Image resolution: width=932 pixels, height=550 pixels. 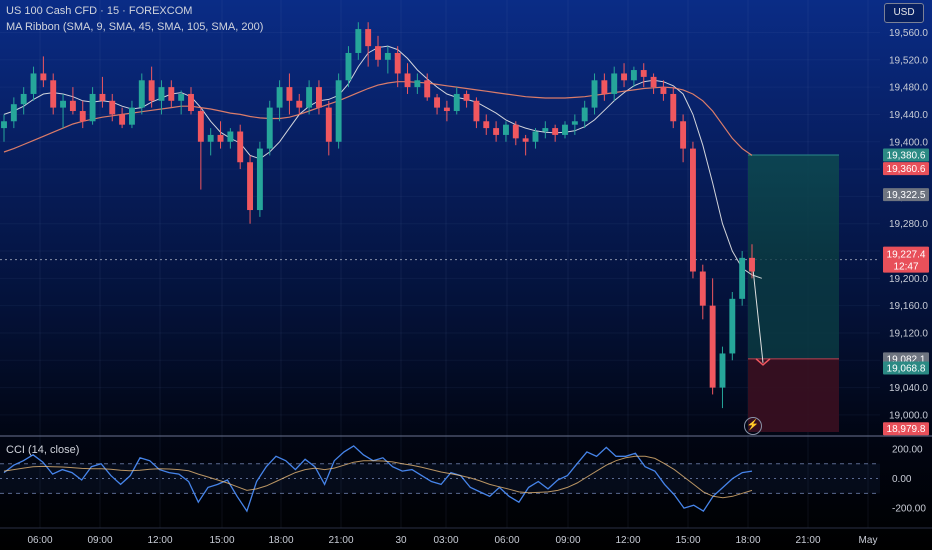 I want to click on stop-zone, so click(x=793, y=395).